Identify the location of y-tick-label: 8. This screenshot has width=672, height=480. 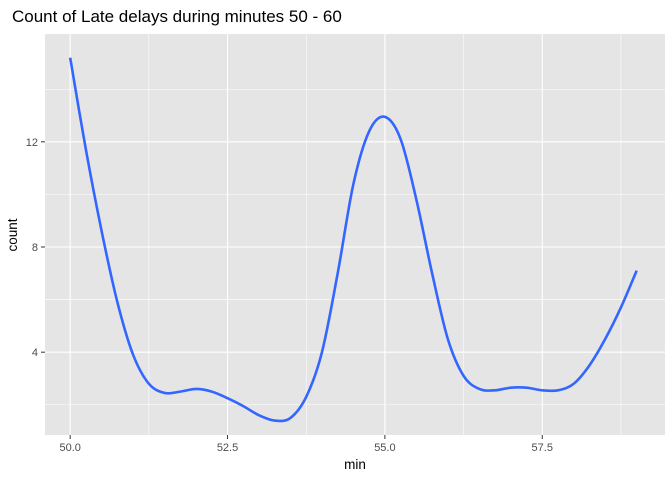
(35, 248).